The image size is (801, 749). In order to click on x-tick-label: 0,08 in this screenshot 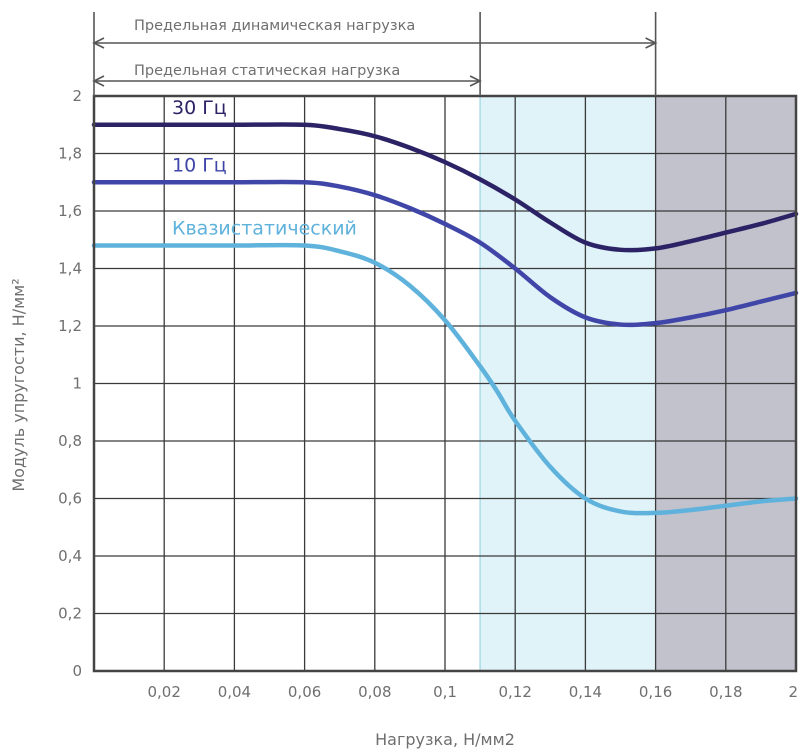, I will do `click(374, 692)`.